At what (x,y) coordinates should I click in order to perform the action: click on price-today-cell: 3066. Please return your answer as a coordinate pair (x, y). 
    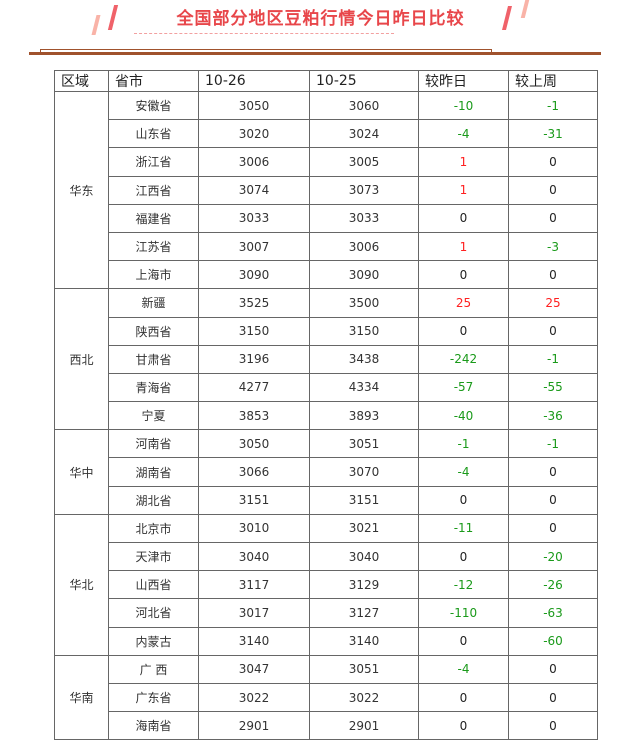
    Looking at the image, I should click on (254, 472).